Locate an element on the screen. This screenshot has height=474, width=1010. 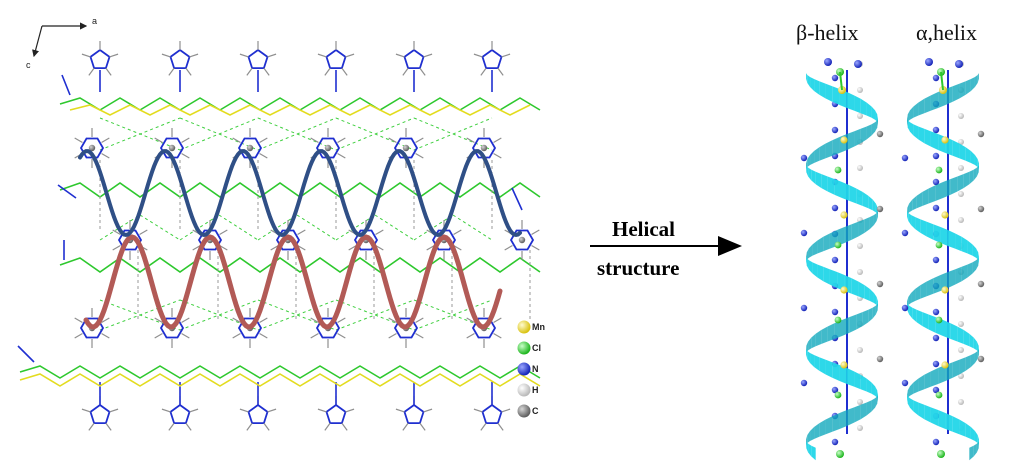
red-helix-trace is located at coordinates (293, 282).